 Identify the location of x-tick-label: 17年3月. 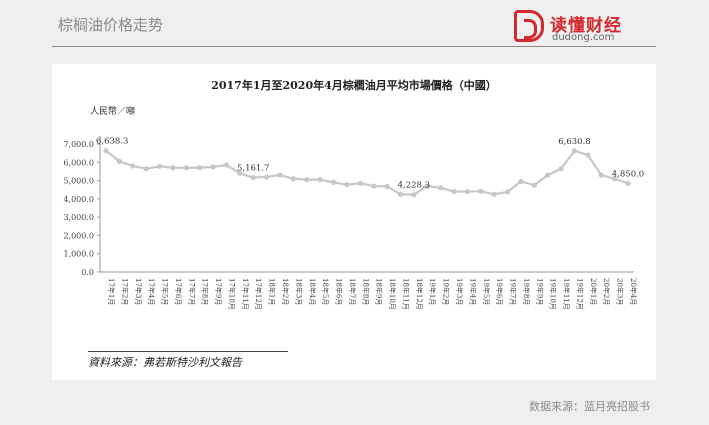
(138, 291).